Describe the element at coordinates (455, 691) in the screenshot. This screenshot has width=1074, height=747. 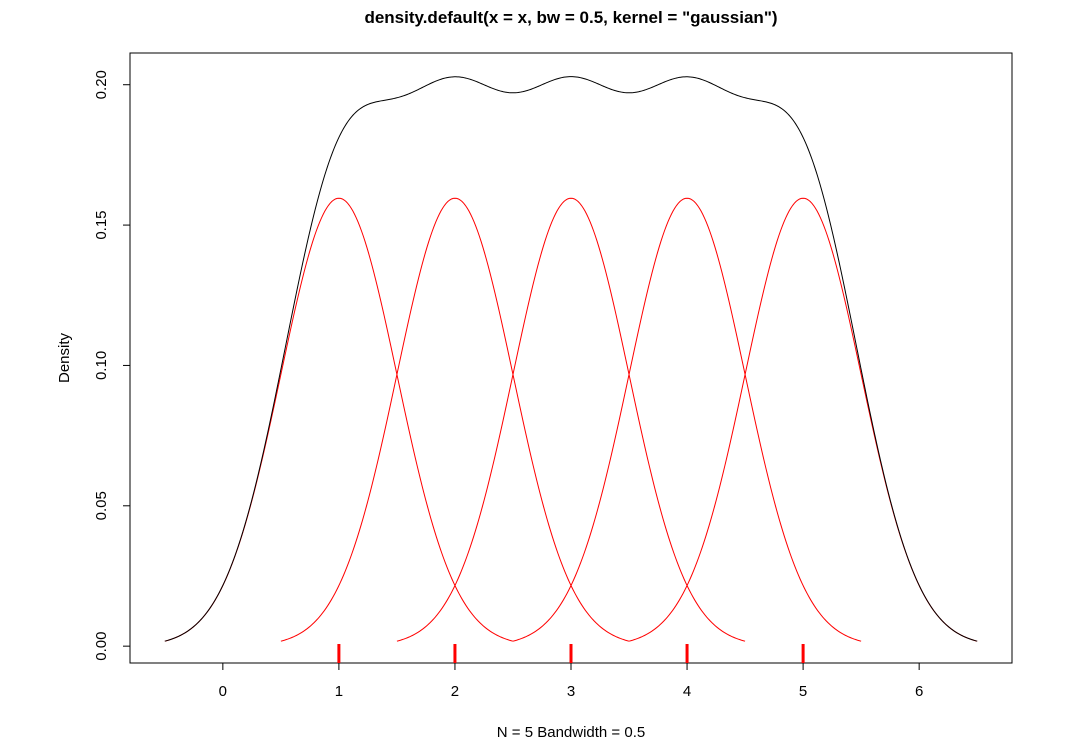
I see `x-tick-label: 2` at that location.